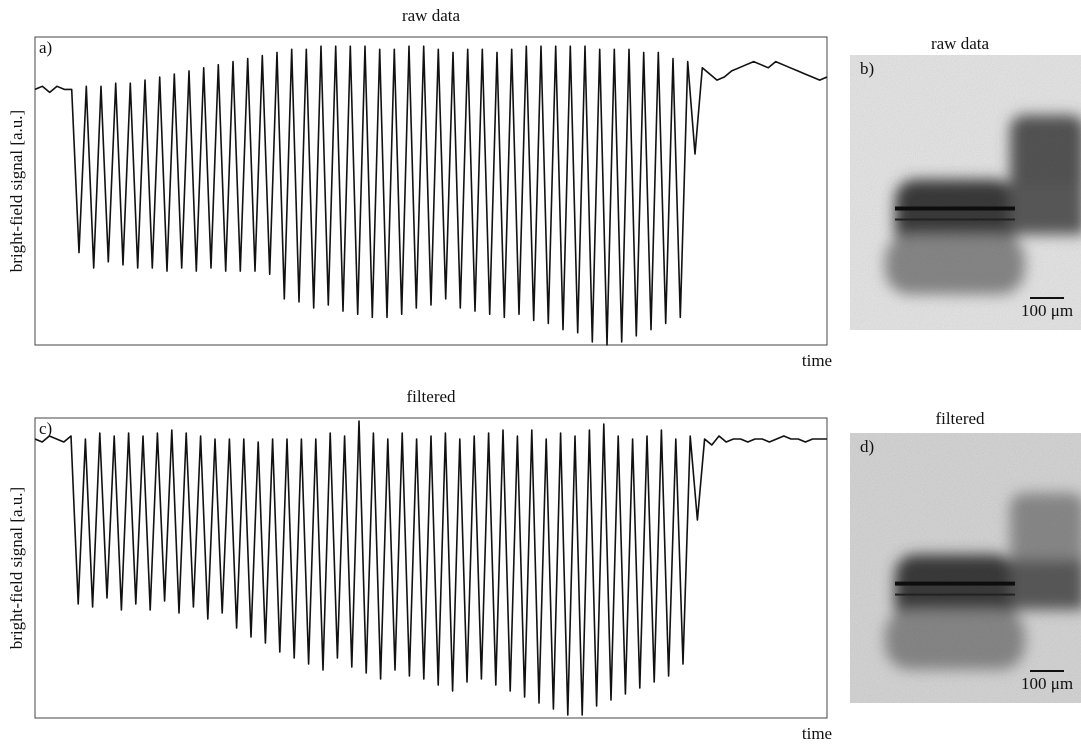 This screenshot has height=746, width=1081. What do you see at coordinates (431, 396) in the screenshot?
I see `chart-title: filtered` at bounding box center [431, 396].